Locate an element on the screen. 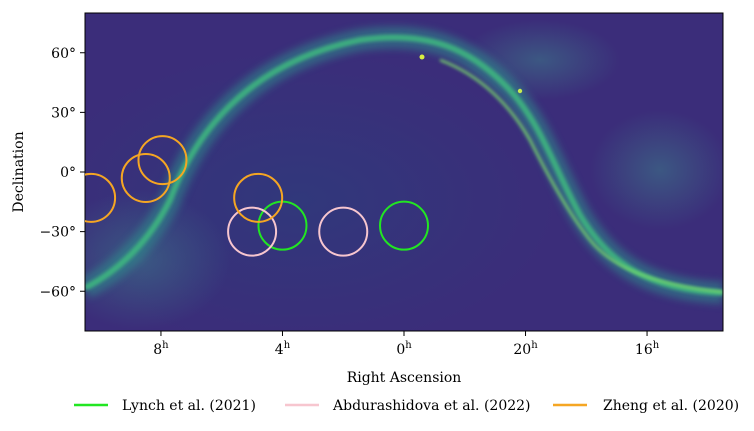  x-tick-label: 4h is located at coordinates (283, 349).